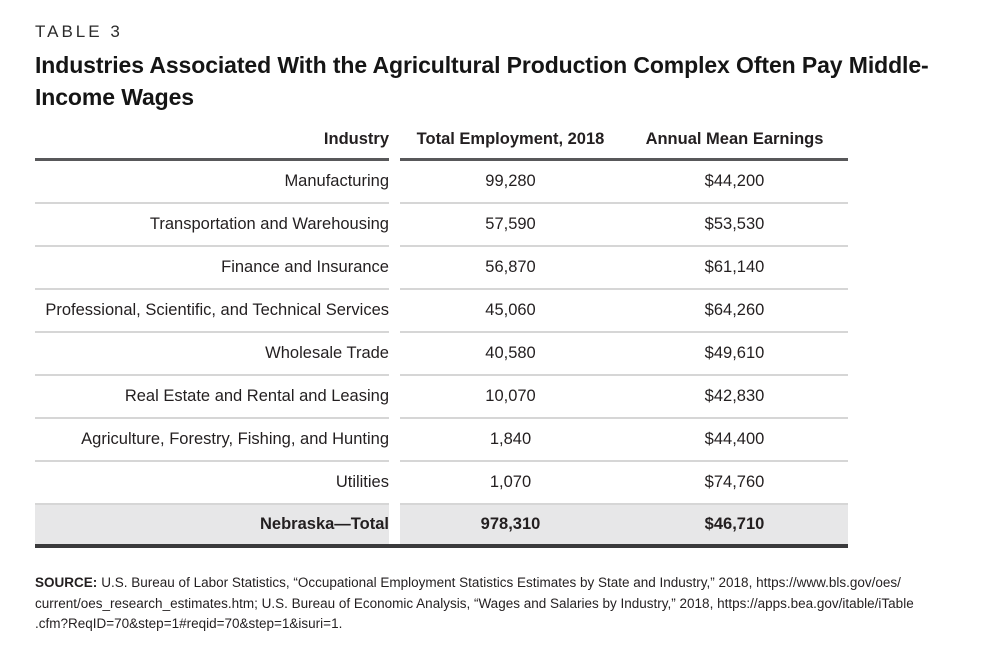 The height and width of the screenshot is (661, 1000). I want to click on employment-cell: 56,870, so click(510, 267).